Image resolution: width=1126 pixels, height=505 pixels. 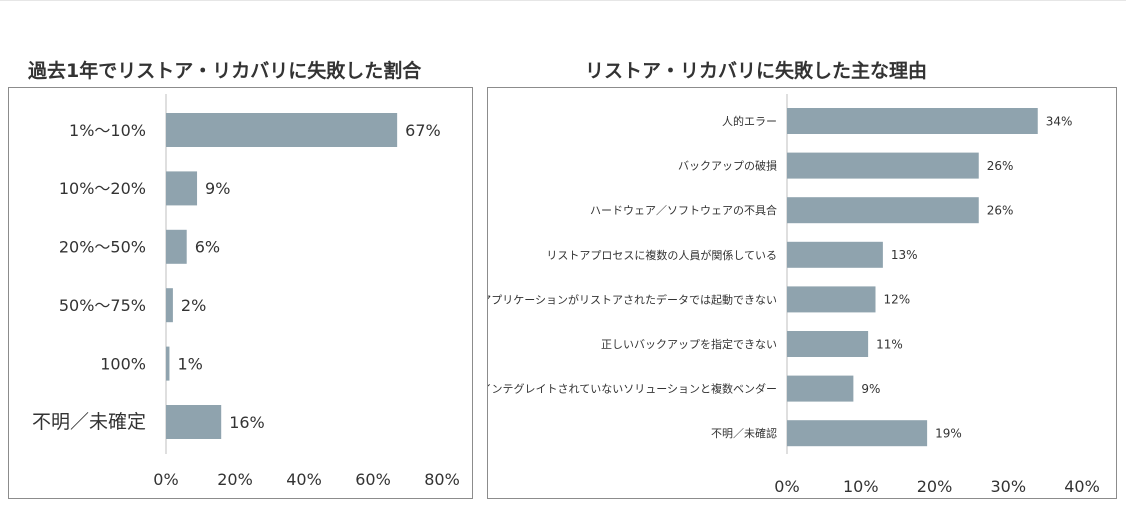 What do you see at coordinates (727, 166) in the screenshot?
I see `category-label: バックアップの破損` at bounding box center [727, 166].